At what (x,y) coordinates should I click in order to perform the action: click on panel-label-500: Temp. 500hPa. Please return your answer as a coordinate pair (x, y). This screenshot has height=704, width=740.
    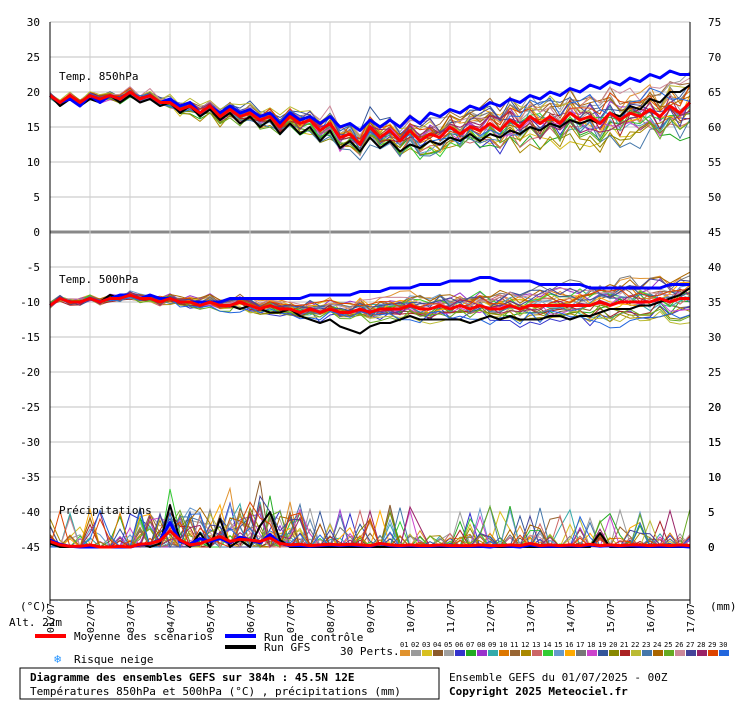
    Looking at the image, I should click on (98, 279).